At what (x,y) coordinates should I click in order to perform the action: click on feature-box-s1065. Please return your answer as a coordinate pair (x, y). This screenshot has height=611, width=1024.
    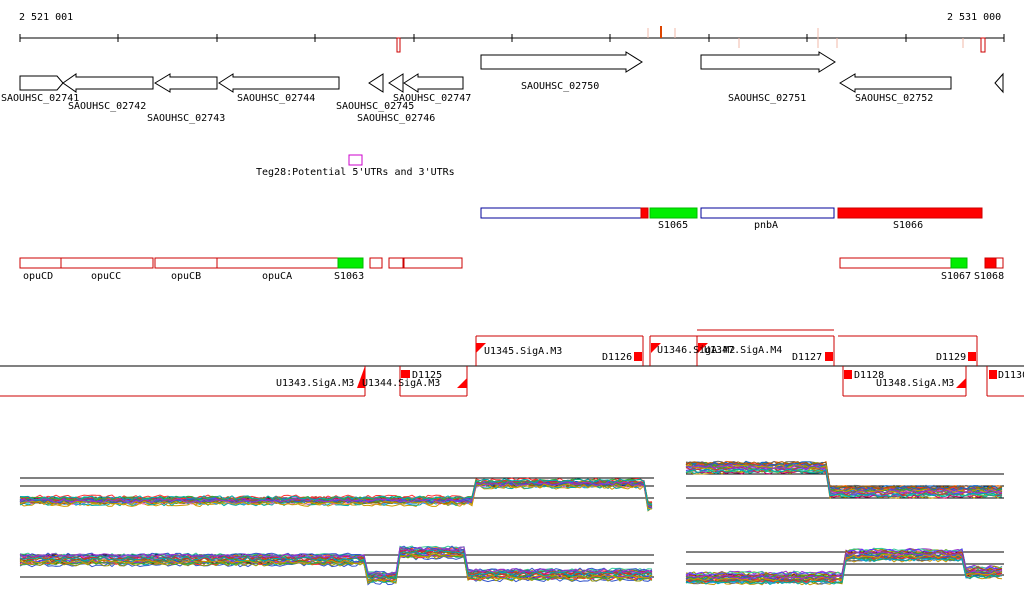
    Looking at the image, I should click on (673, 213).